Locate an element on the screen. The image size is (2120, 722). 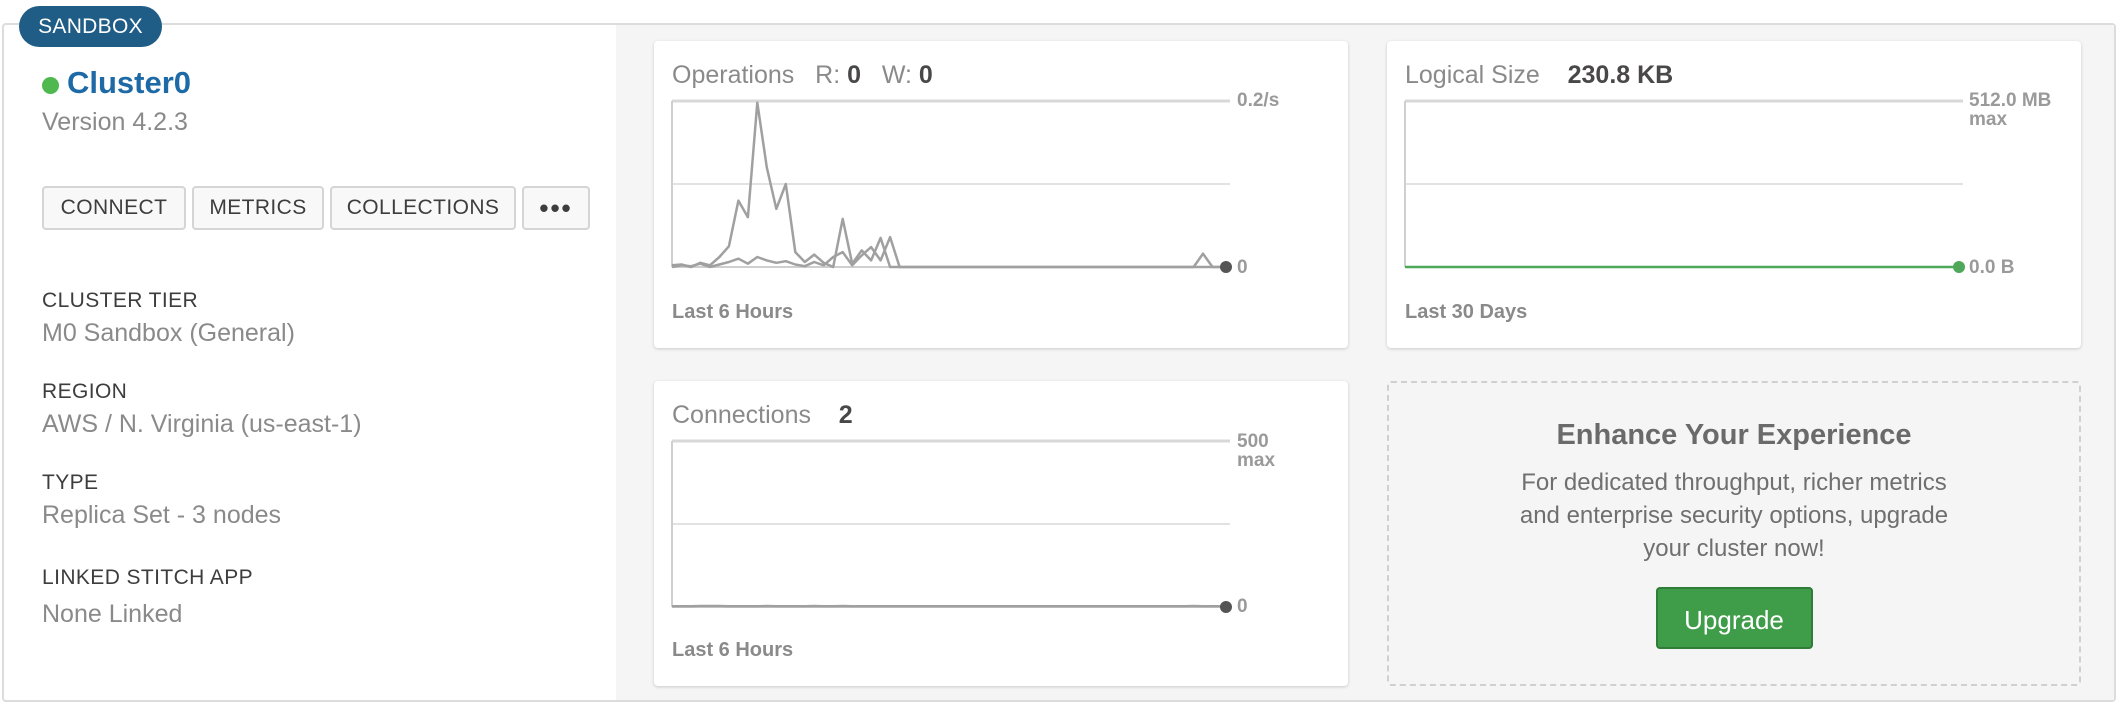
connections-title: Connections 2 is located at coordinates (762, 415).